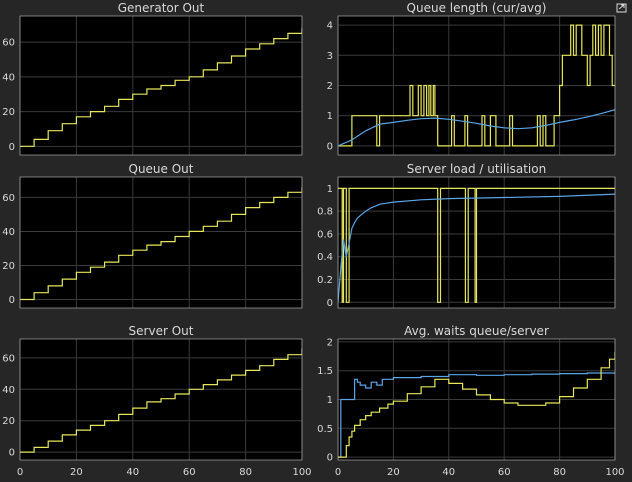 This screenshot has height=482, width=632. What do you see at coordinates (8, 390) in the screenshot?
I see `sout-ytick-label: 40` at bounding box center [8, 390].